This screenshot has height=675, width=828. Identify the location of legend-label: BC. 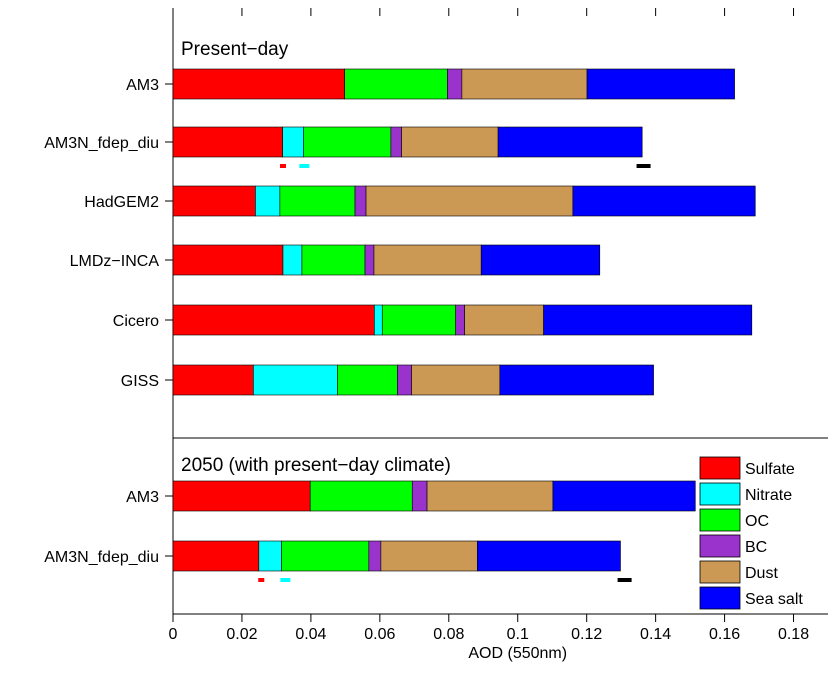
(756, 547).